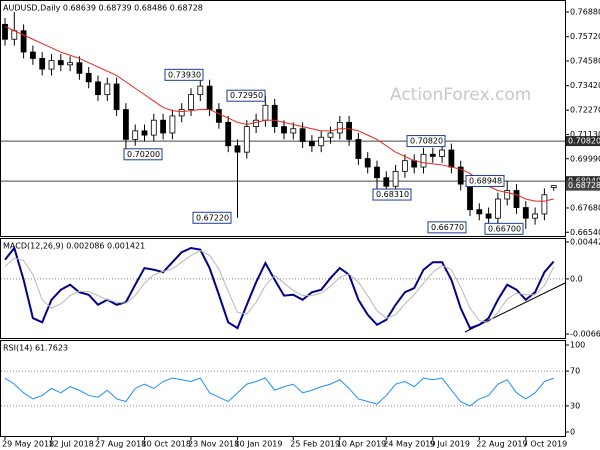  I want to click on y-tick-label: 0.74580, so click(585, 60).